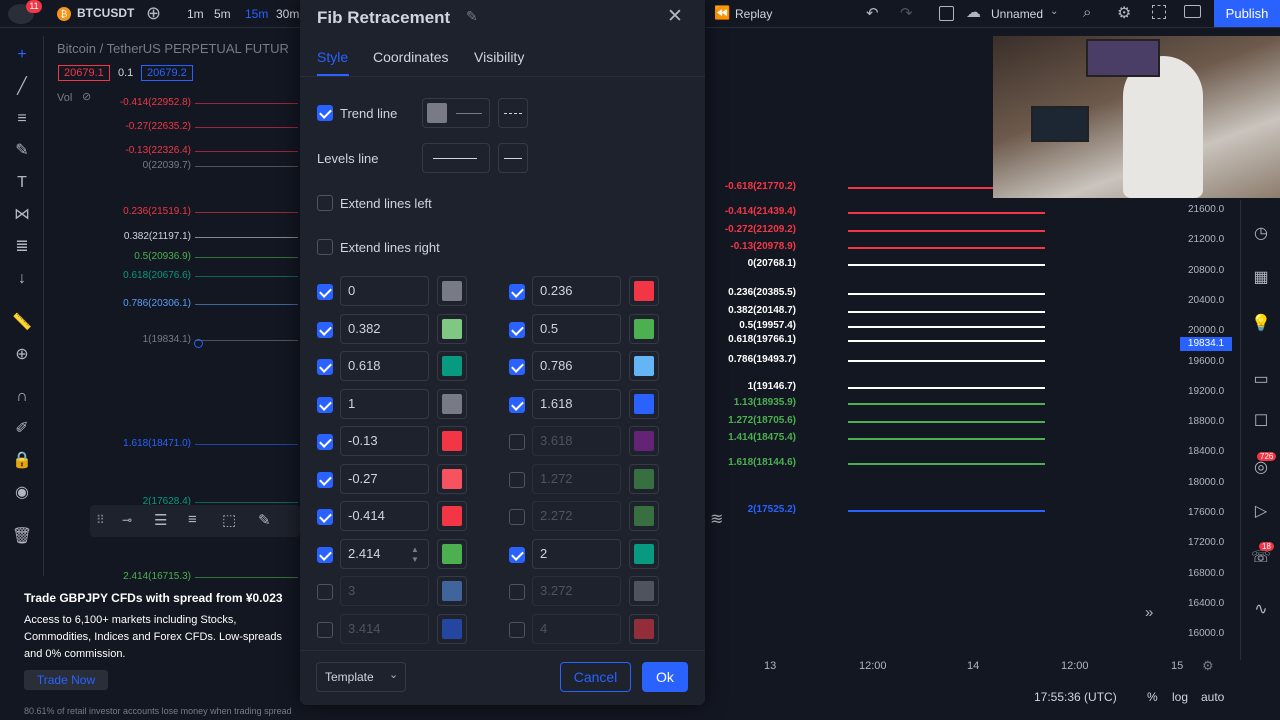  Describe the element at coordinates (1149, 612) in the screenshot. I see `scroll-right-icon: »` at that location.